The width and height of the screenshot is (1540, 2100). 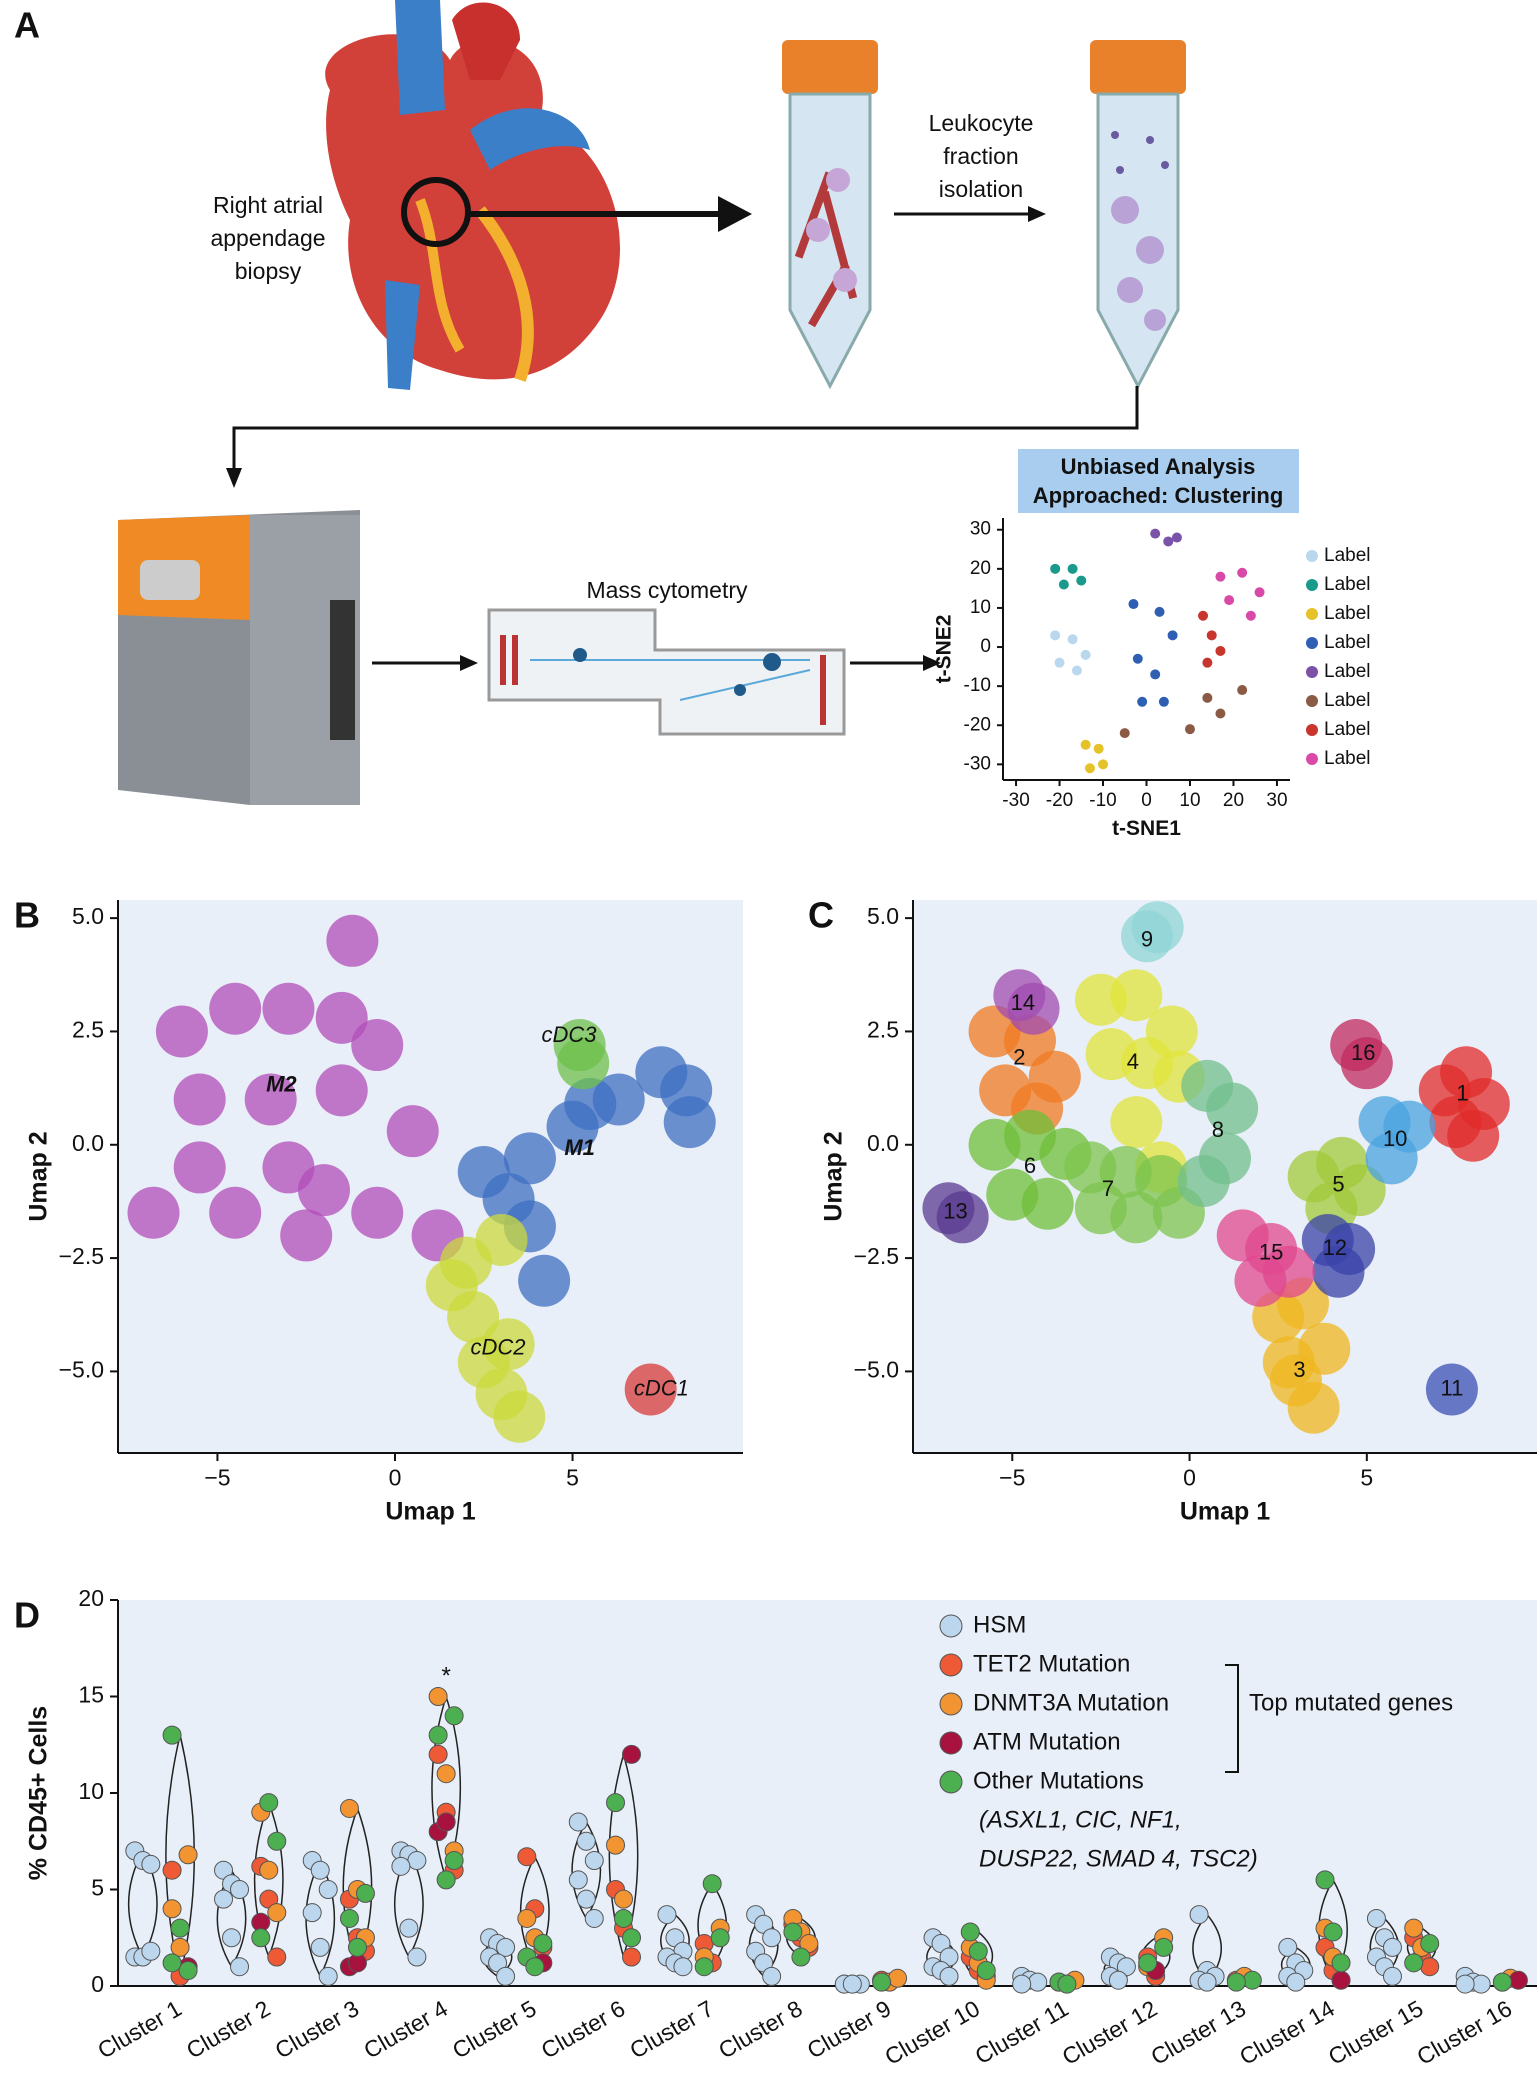 What do you see at coordinates (980, 156) in the screenshot?
I see `isolation-label: fraction` at bounding box center [980, 156].